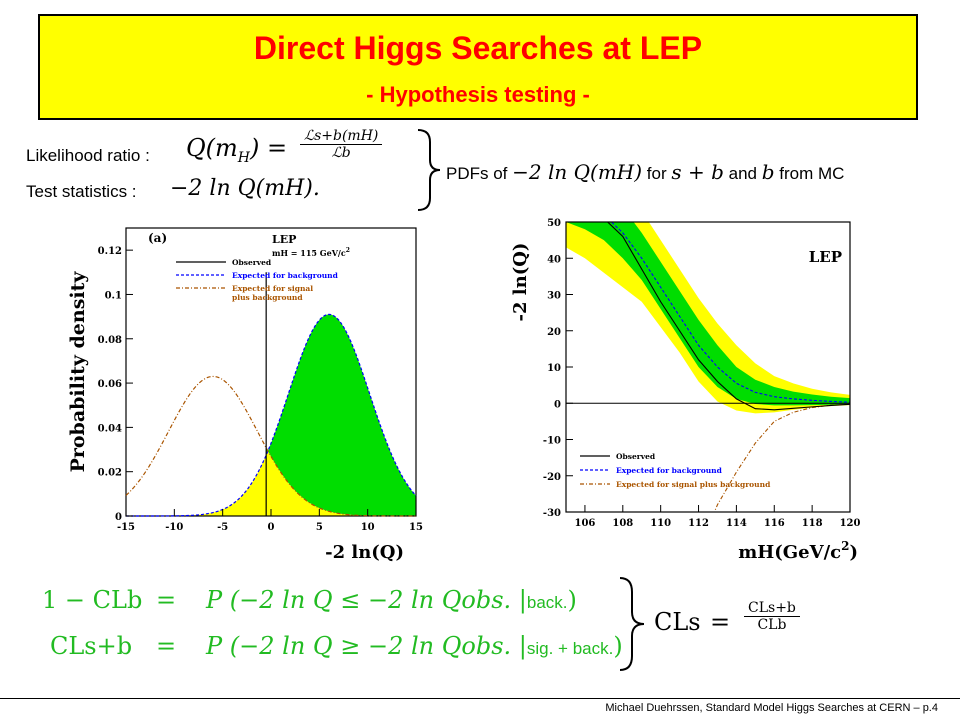 The height and width of the screenshot is (720, 960). I want to click on x-tick-label: 110, so click(660, 523).